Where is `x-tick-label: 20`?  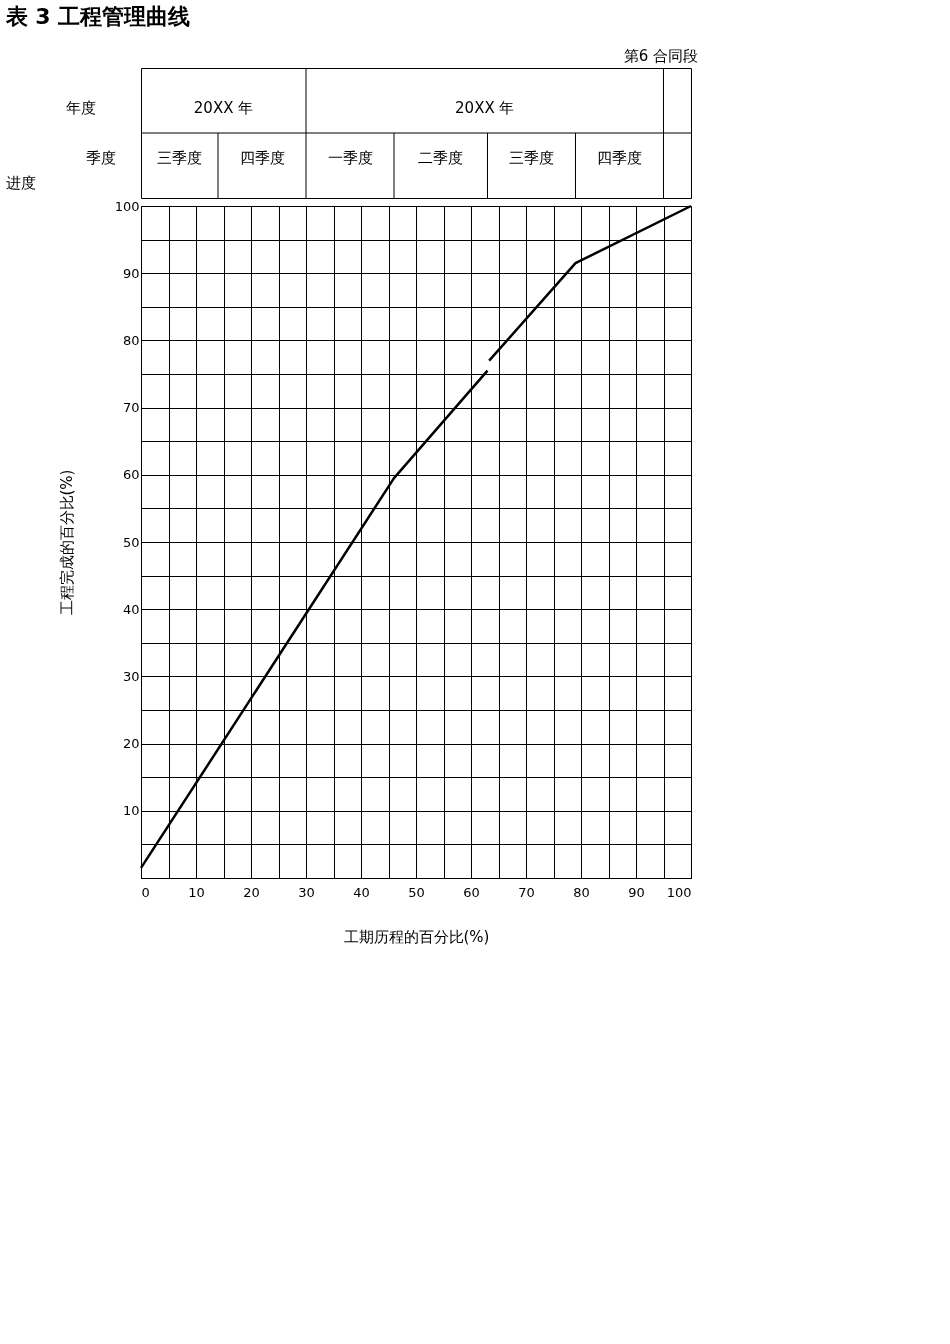
x-tick-label: 20 is located at coordinates (251, 892).